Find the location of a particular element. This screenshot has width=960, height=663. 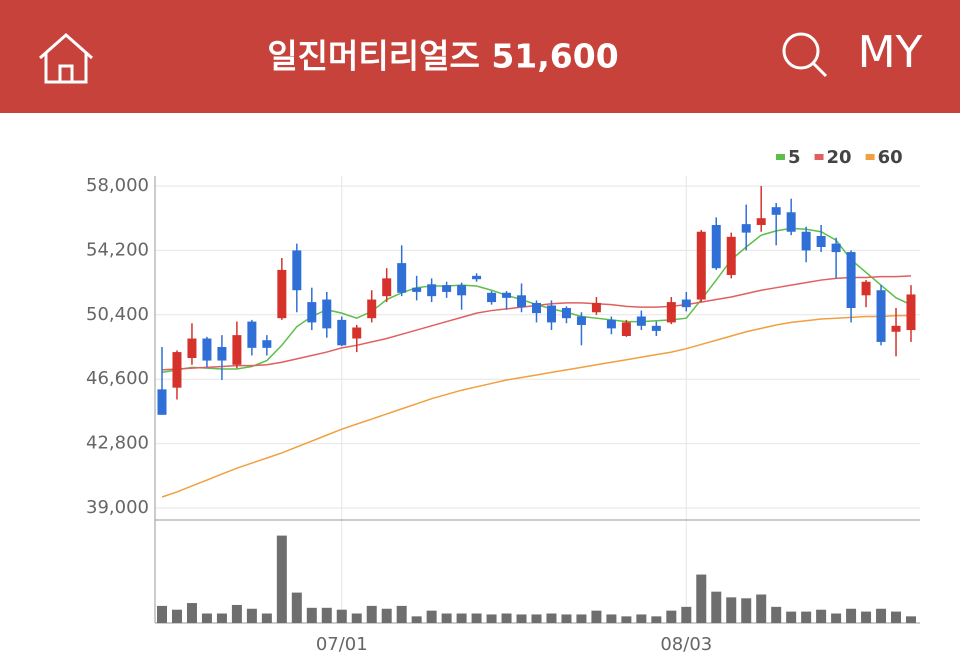

y-tick-label: 54,200 is located at coordinates (117, 249).